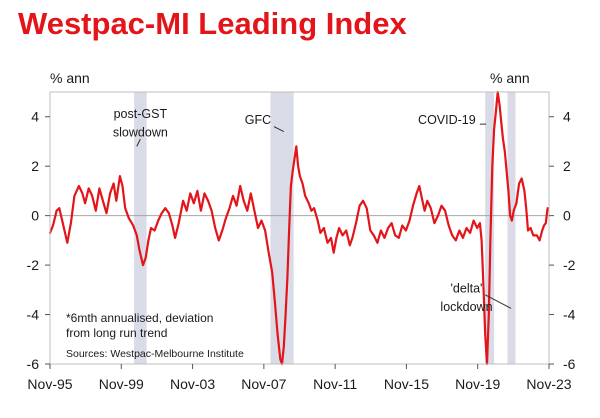 This screenshot has height=418, width=600. What do you see at coordinates (49, 384) in the screenshot?
I see `x-tick-label: Nov-95` at bounding box center [49, 384].